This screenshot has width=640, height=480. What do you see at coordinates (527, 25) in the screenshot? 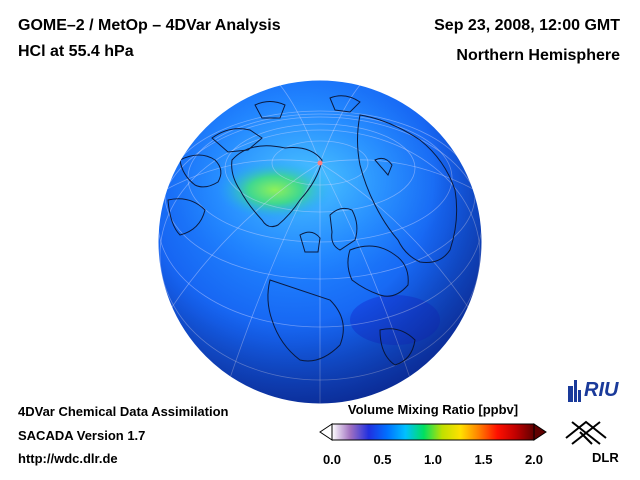
I see `map-datetime: Sep 23, 2008, 12:00 GMT` at bounding box center [527, 25].